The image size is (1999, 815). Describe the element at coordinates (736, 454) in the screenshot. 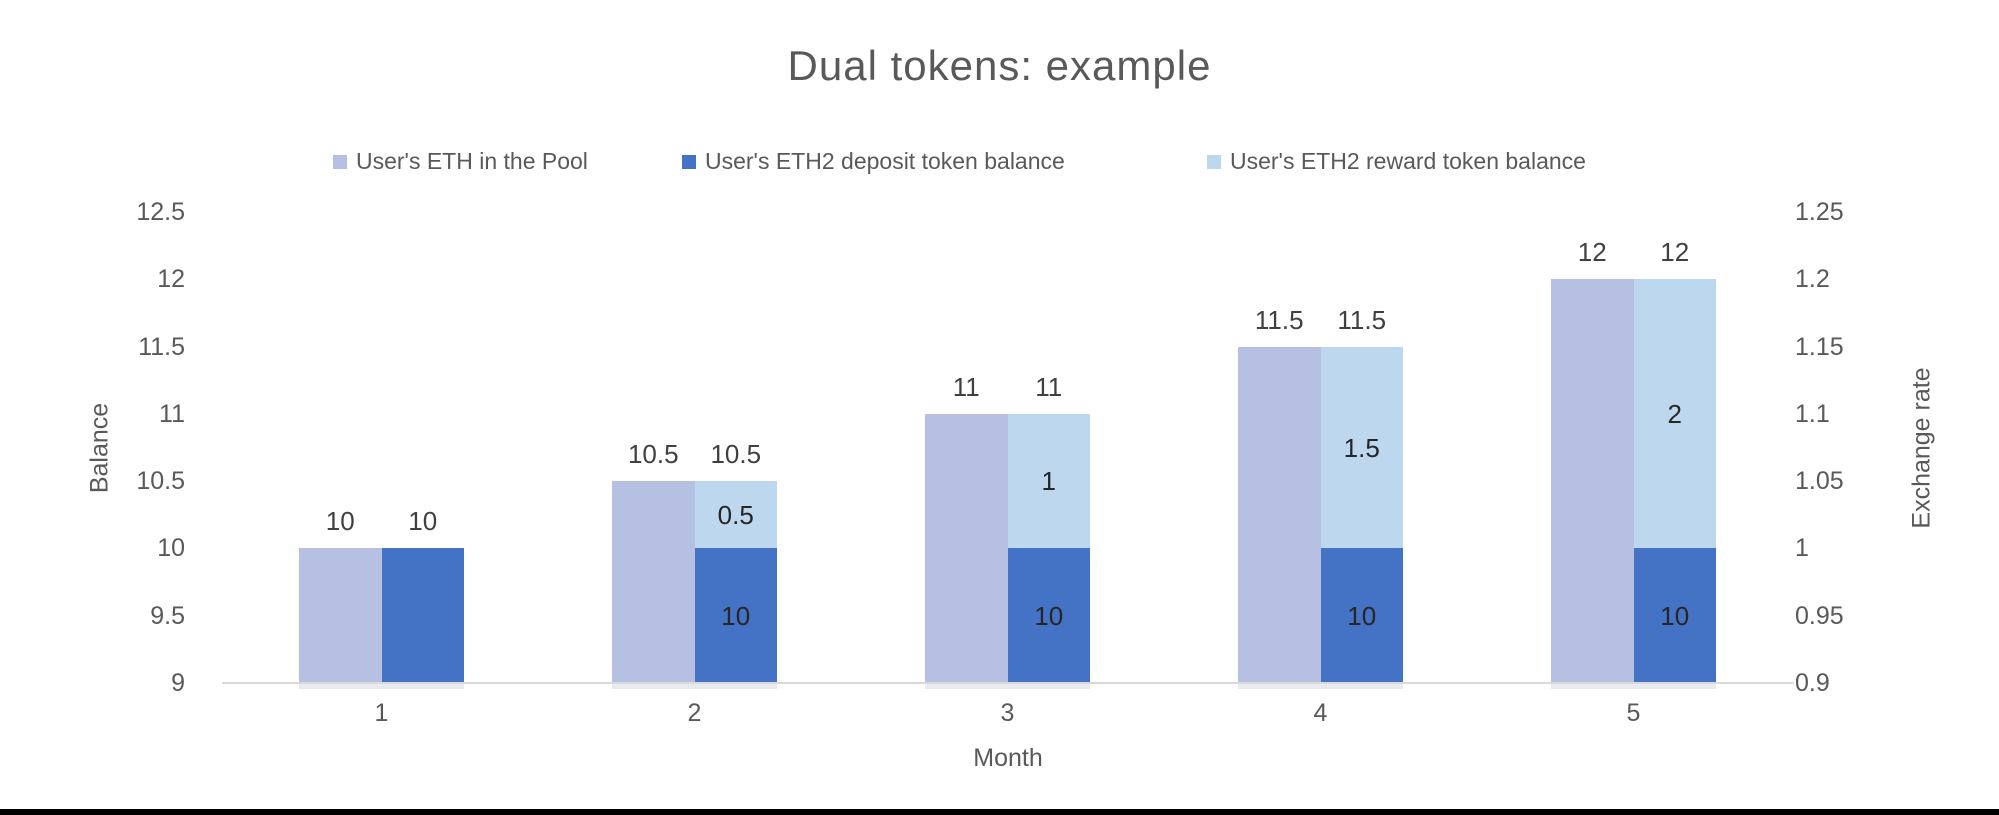

I see `total-value-label-month-2: 10.5` at that location.